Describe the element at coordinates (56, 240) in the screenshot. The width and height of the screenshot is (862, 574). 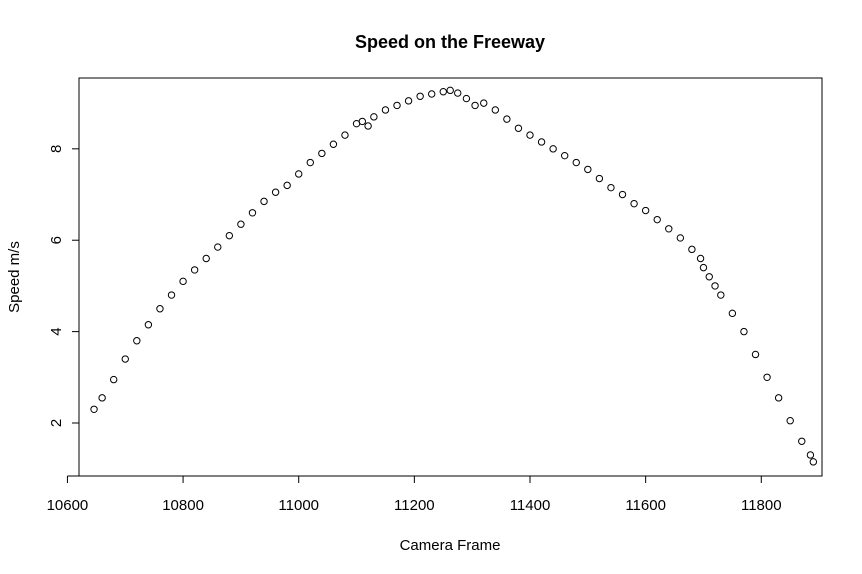
I see `y-tick-label: 6` at that location.